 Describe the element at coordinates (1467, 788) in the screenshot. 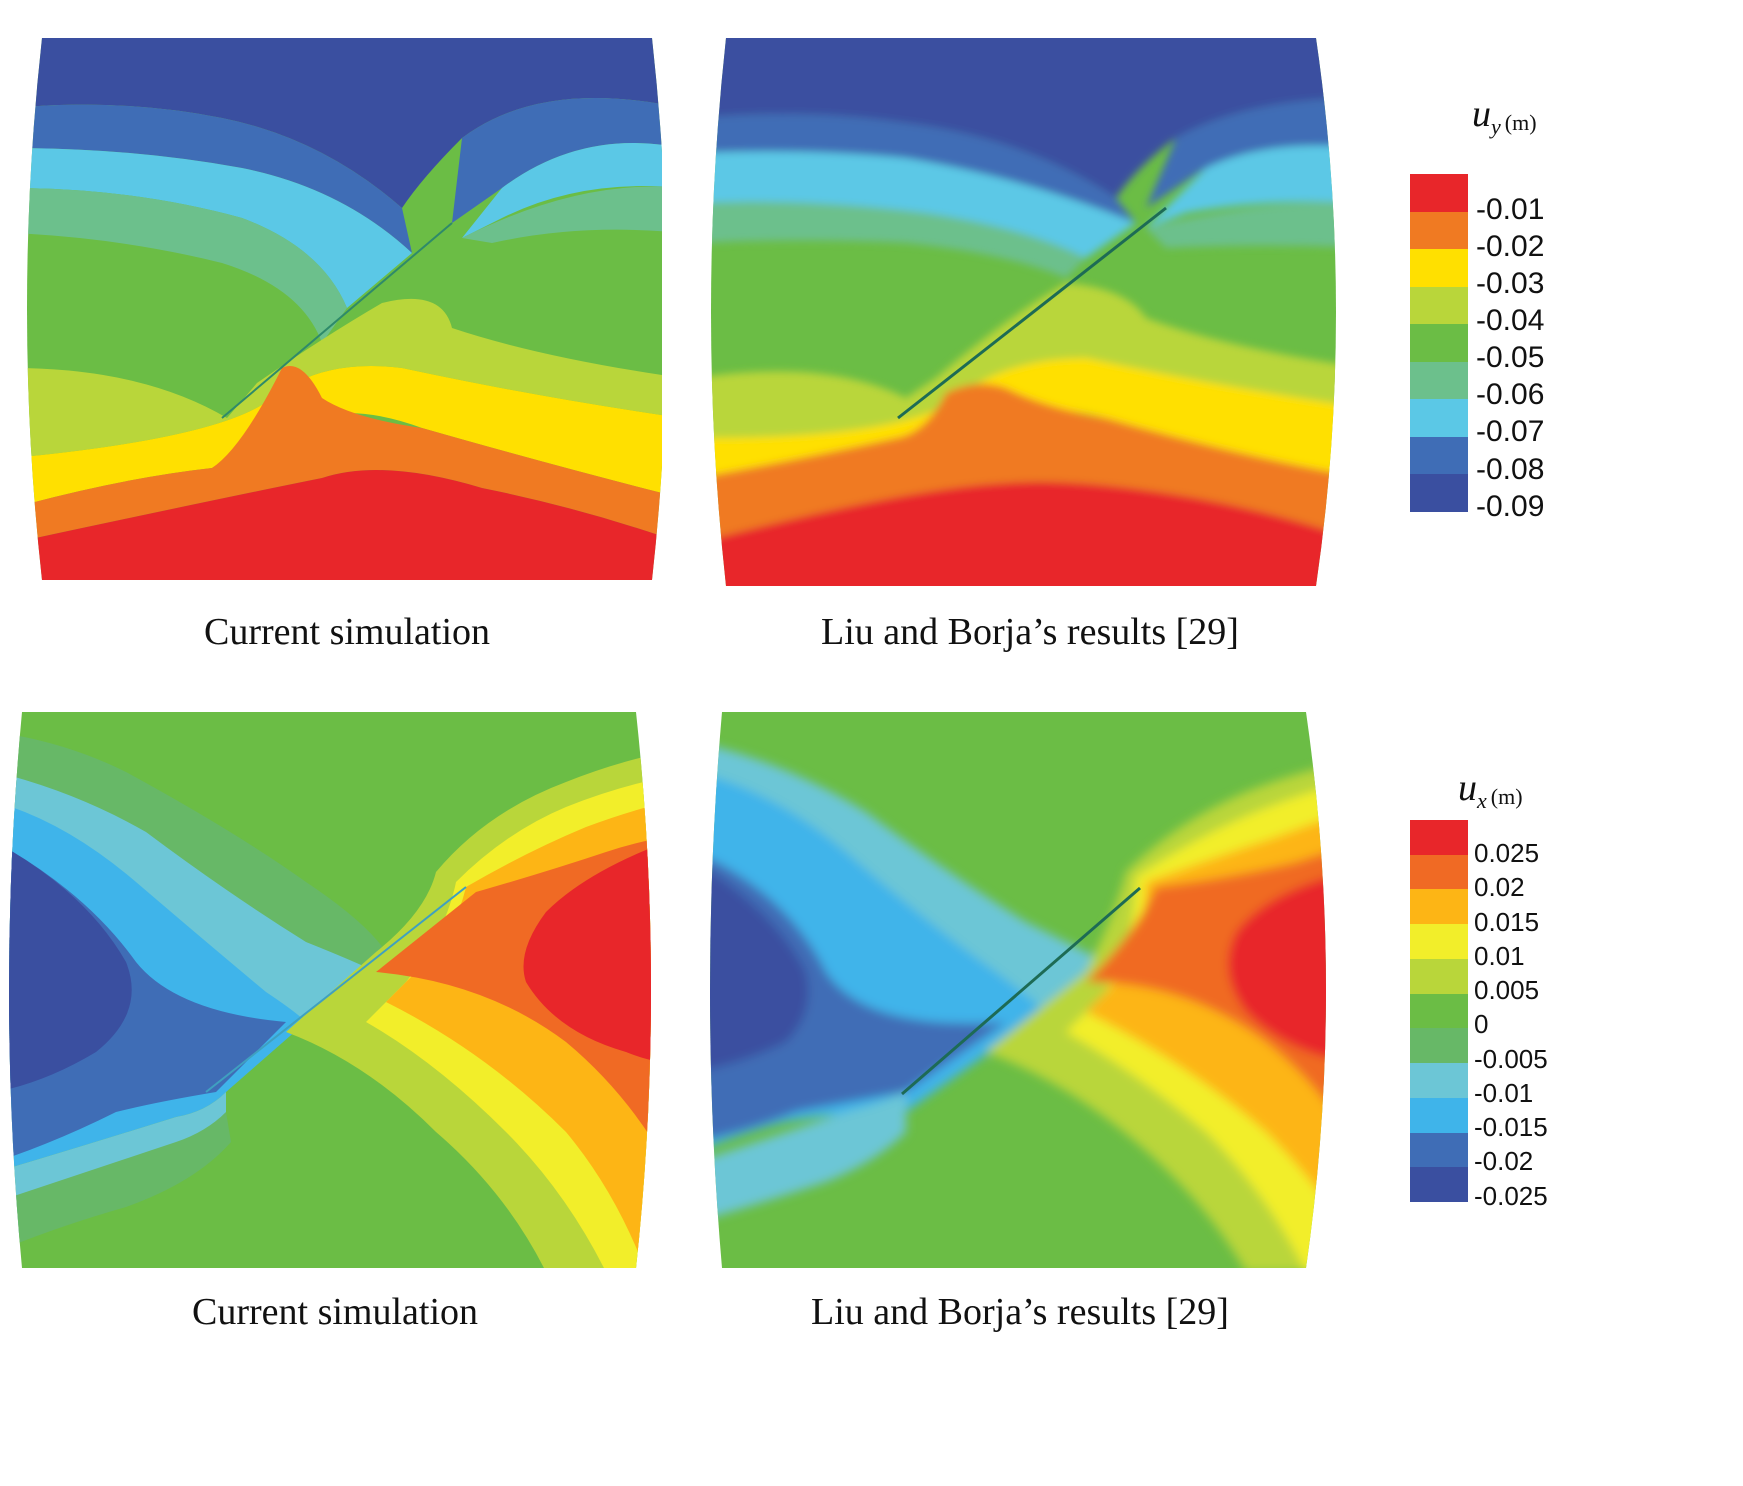

I see `ux-symbol: u` at that location.